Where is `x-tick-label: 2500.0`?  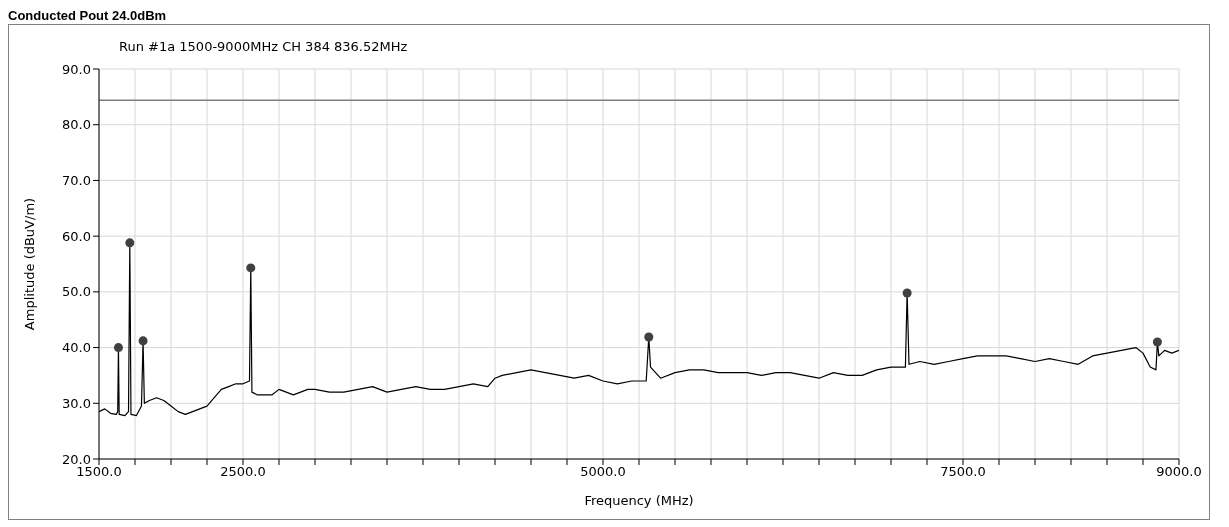 x-tick-label: 2500.0 is located at coordinates (243, 472).